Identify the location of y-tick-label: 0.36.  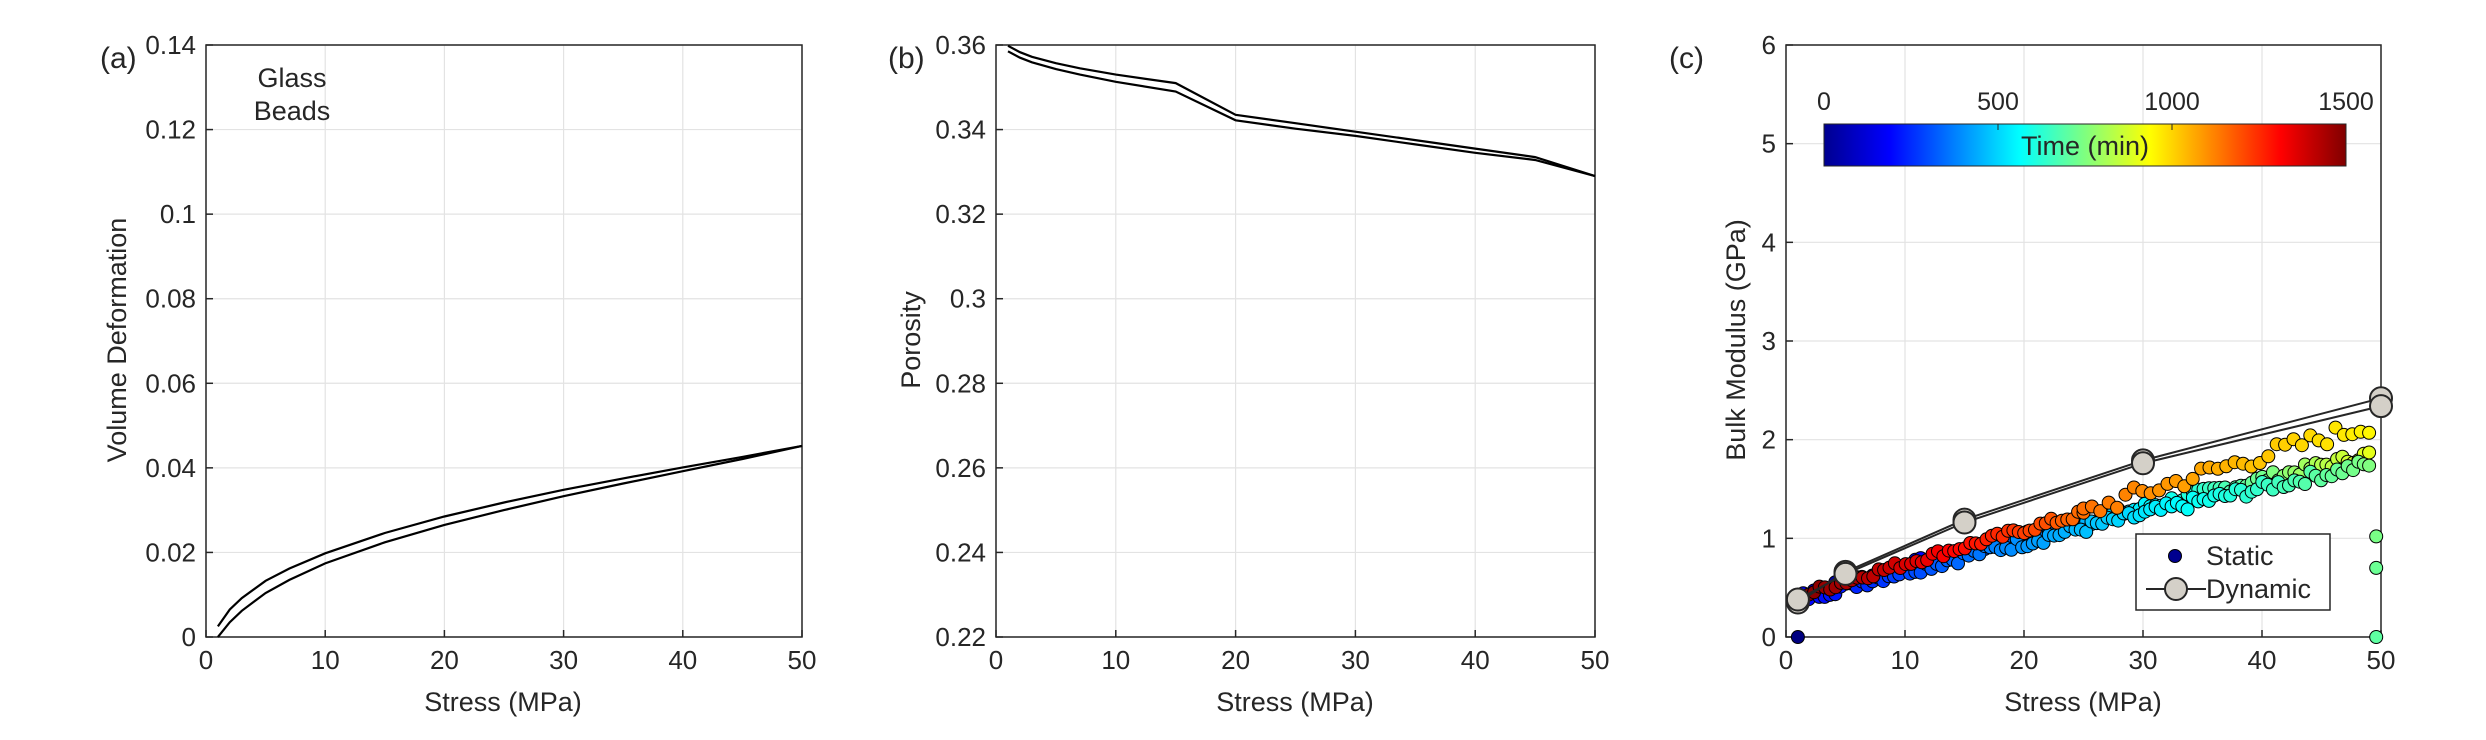
(960, 45).